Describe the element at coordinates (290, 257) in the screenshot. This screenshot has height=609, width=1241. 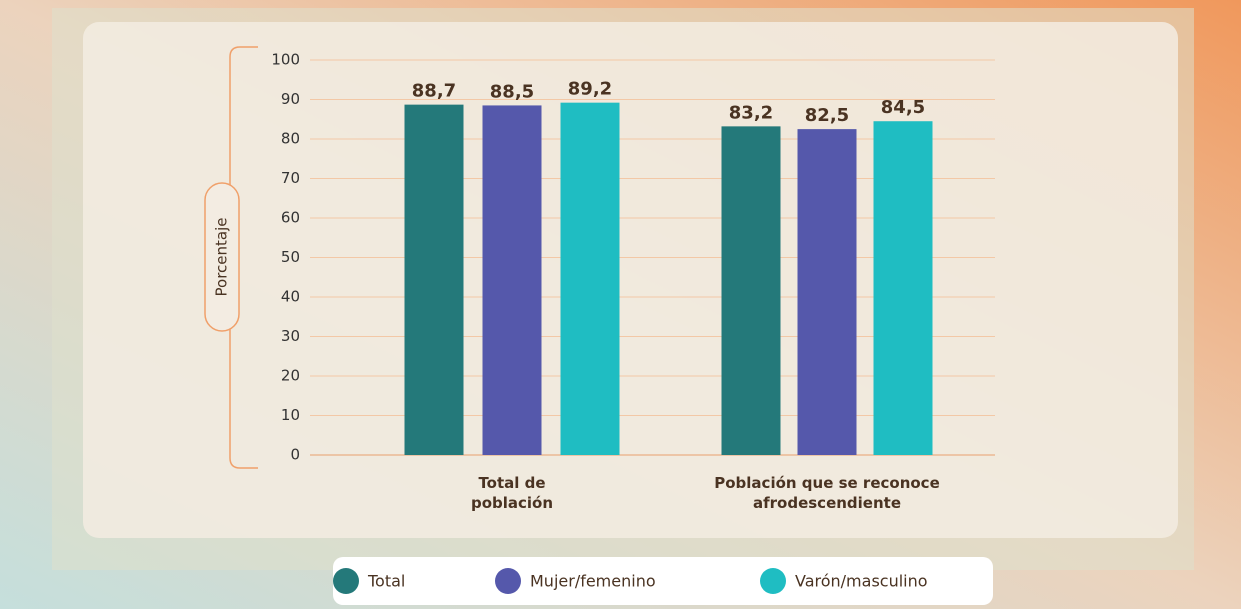
I see `y-tick-label: 50` at that location.